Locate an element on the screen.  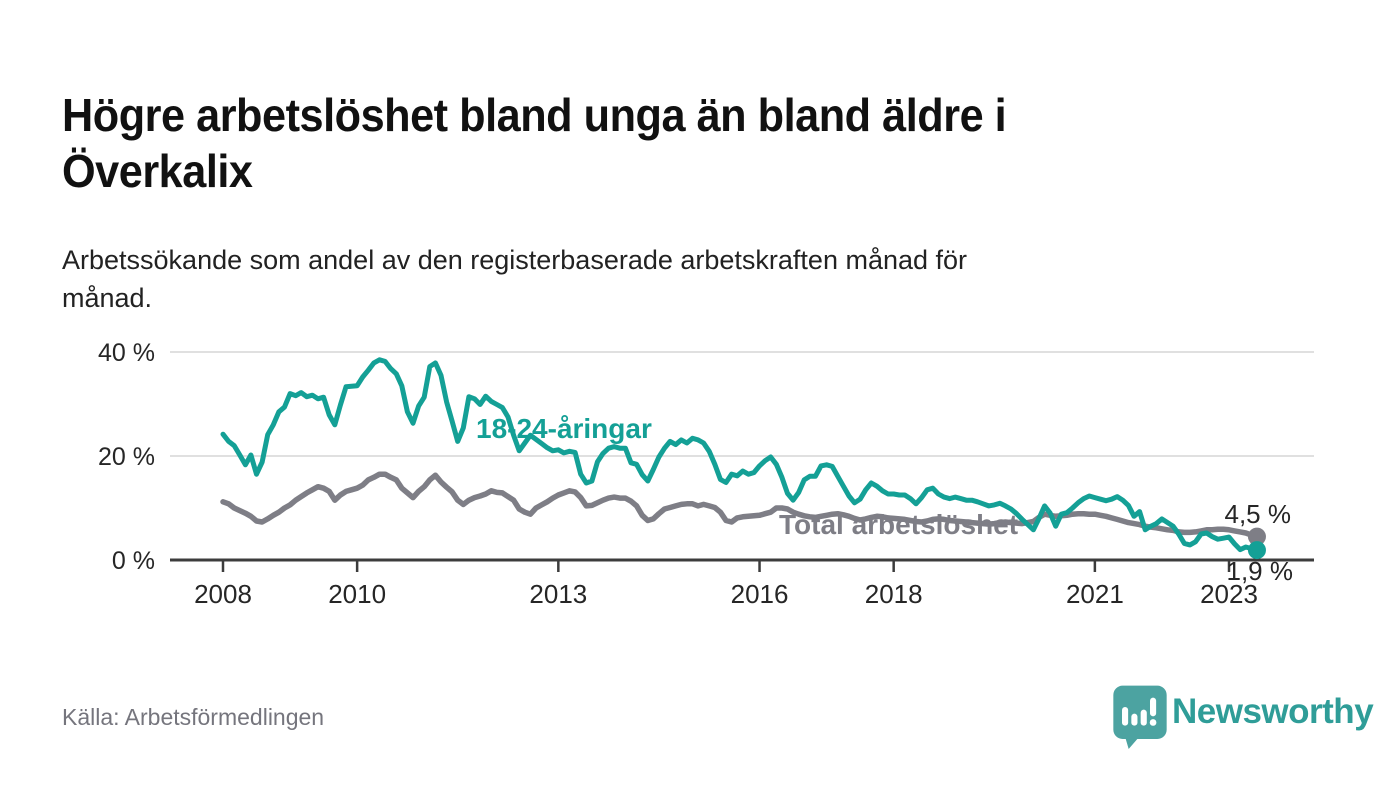
x-tick-label-2018: 2018 is located at coordinates (894, 594).